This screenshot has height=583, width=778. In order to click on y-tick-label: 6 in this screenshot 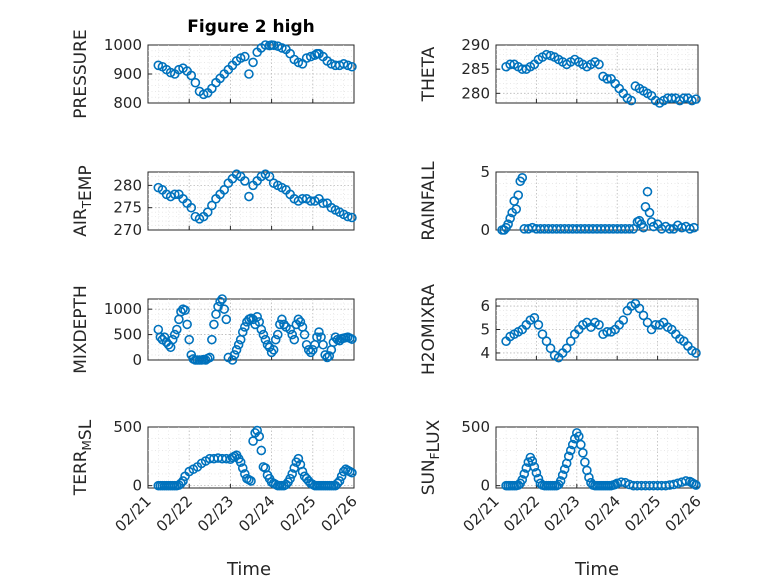, I will do `click(485, 306)`.